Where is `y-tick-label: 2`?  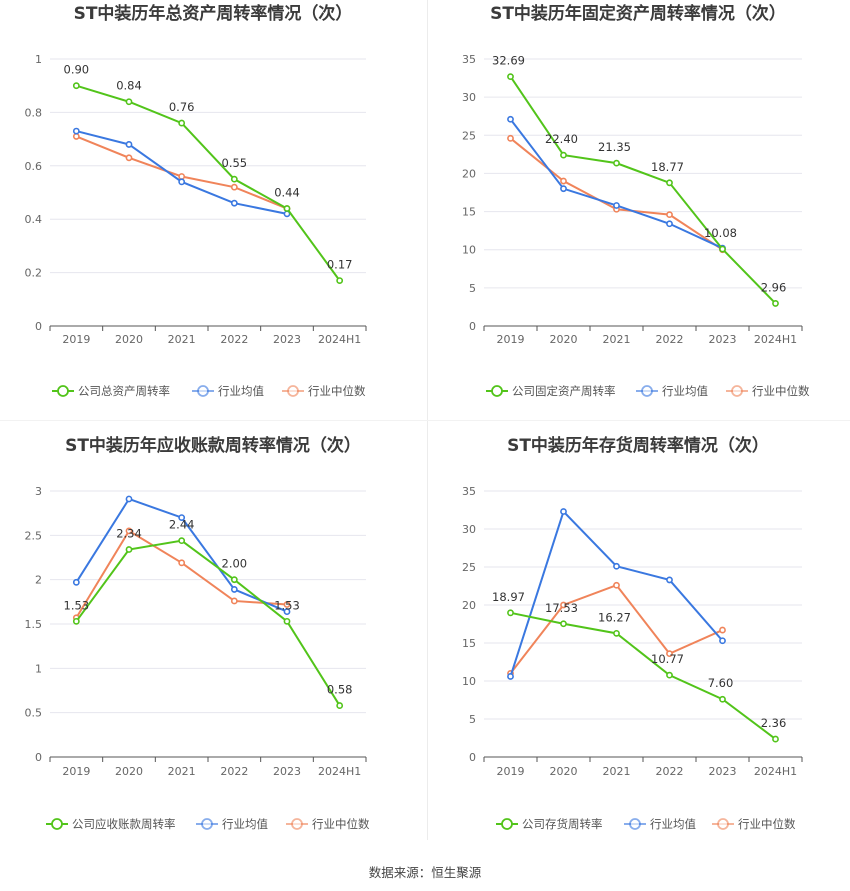 y-tick-label: 2 is located at coordinates (38, 580).